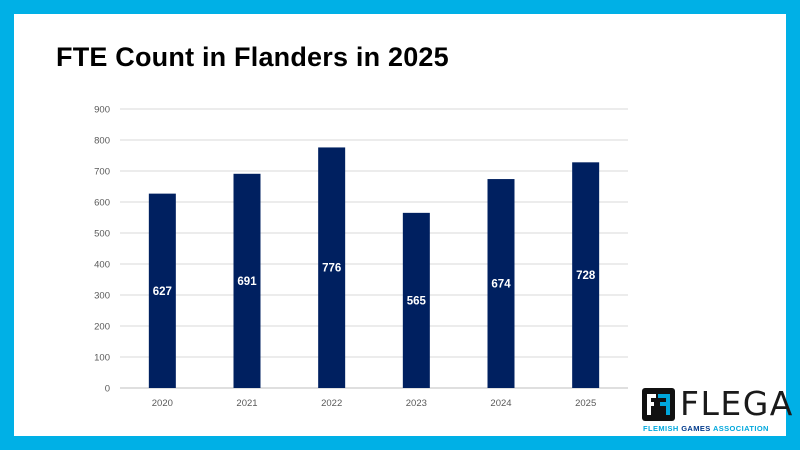  What do you see at coordinates (102, 265) in the screenshot?
I see `y-tick-label: 400` at bounding box center [102, 265].